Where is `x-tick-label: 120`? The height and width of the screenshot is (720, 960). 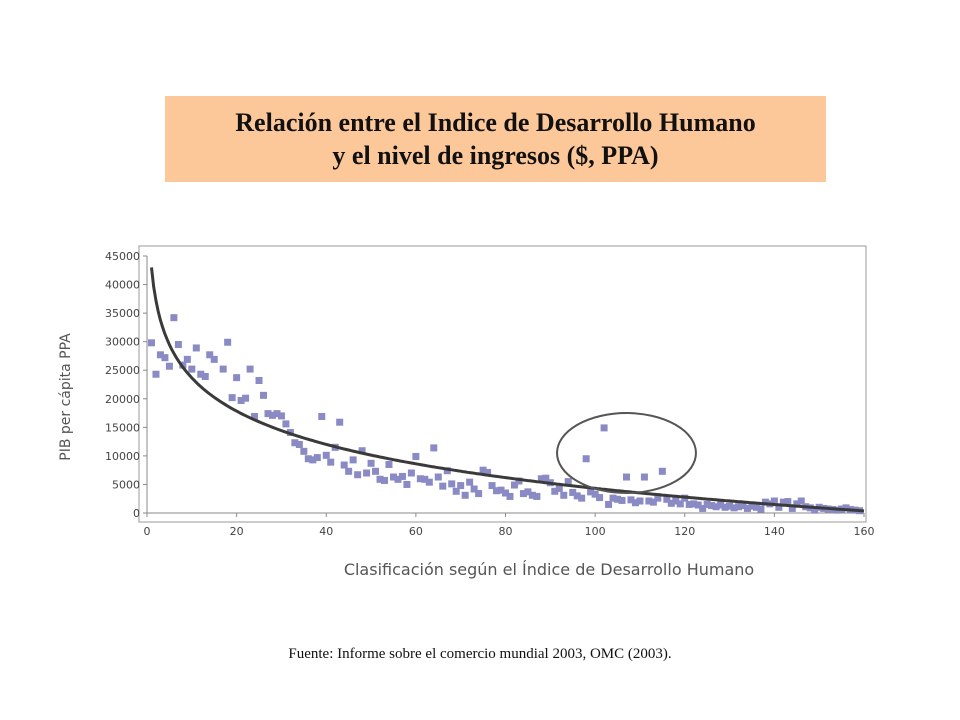
x-tick-label: 120 is located at coordinates (684, 531).